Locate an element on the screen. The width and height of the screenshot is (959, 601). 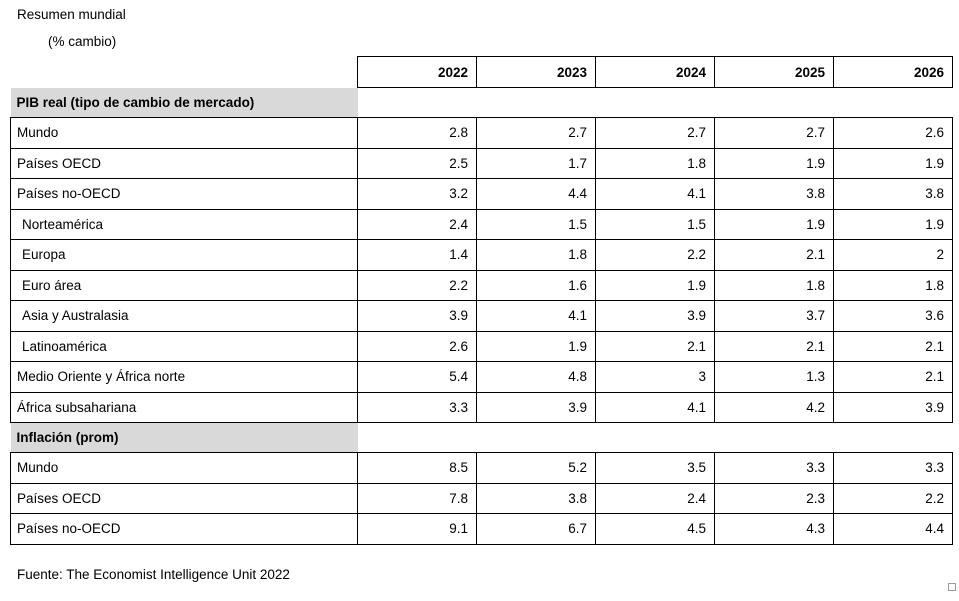
cell-value: 2.3 is located at coordinates (774, 498).